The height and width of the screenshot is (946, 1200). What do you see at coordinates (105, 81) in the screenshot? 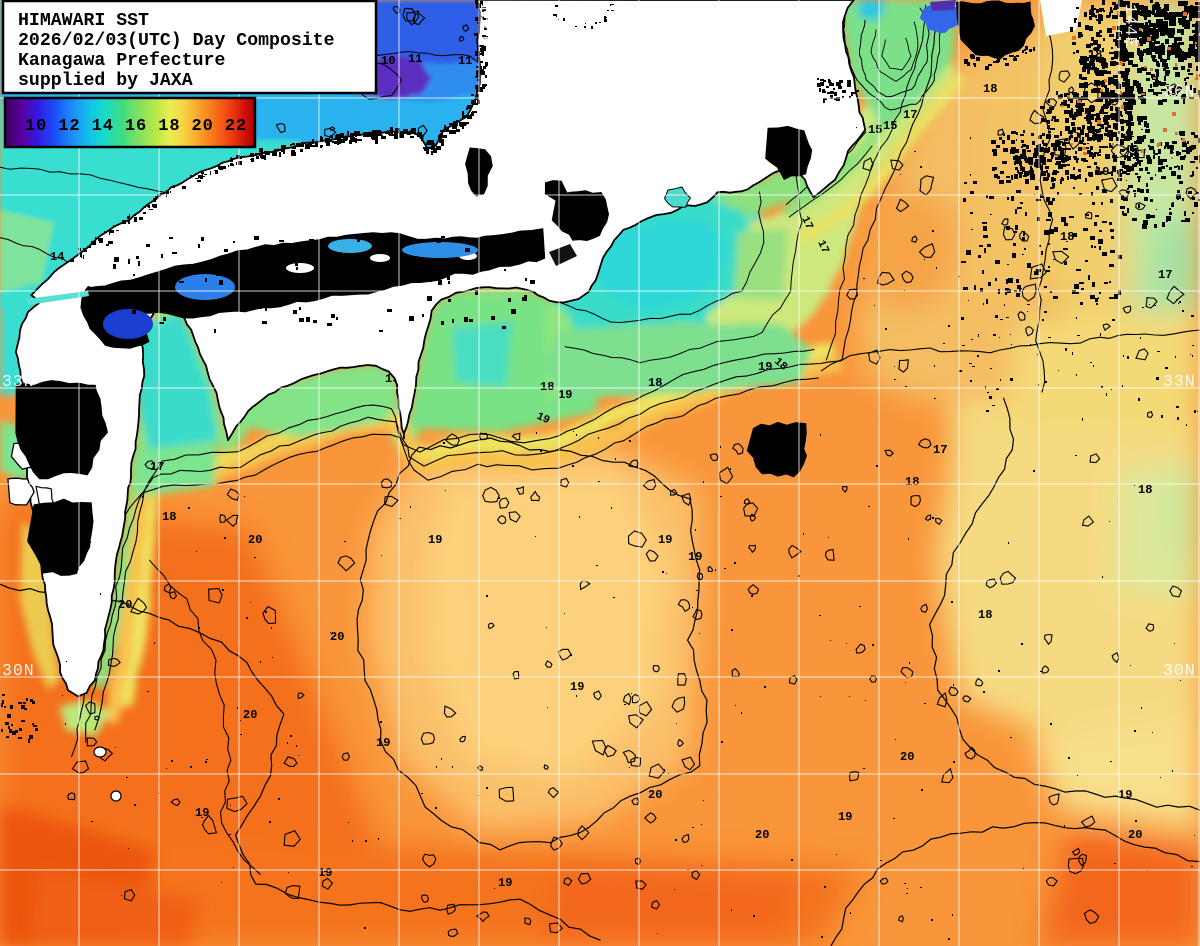
I see `svg-text: supplied by JAXA` at bounding box center [105, 81].